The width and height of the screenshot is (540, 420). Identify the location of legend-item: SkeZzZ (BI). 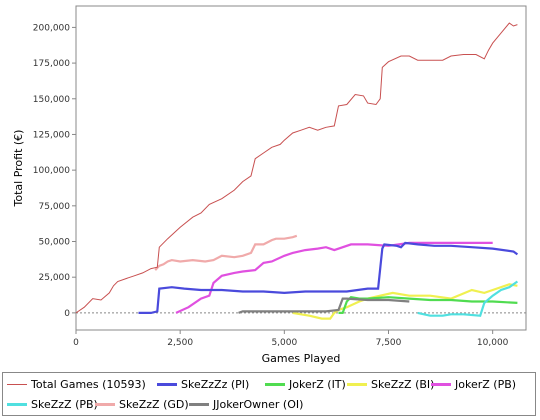
(390, 384).